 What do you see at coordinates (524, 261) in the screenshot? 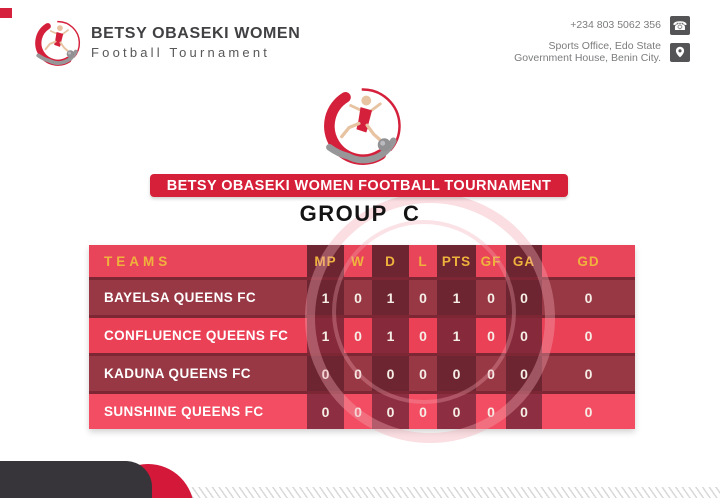
I see `column-header-ga: GA` at bounding box center [524, 261].